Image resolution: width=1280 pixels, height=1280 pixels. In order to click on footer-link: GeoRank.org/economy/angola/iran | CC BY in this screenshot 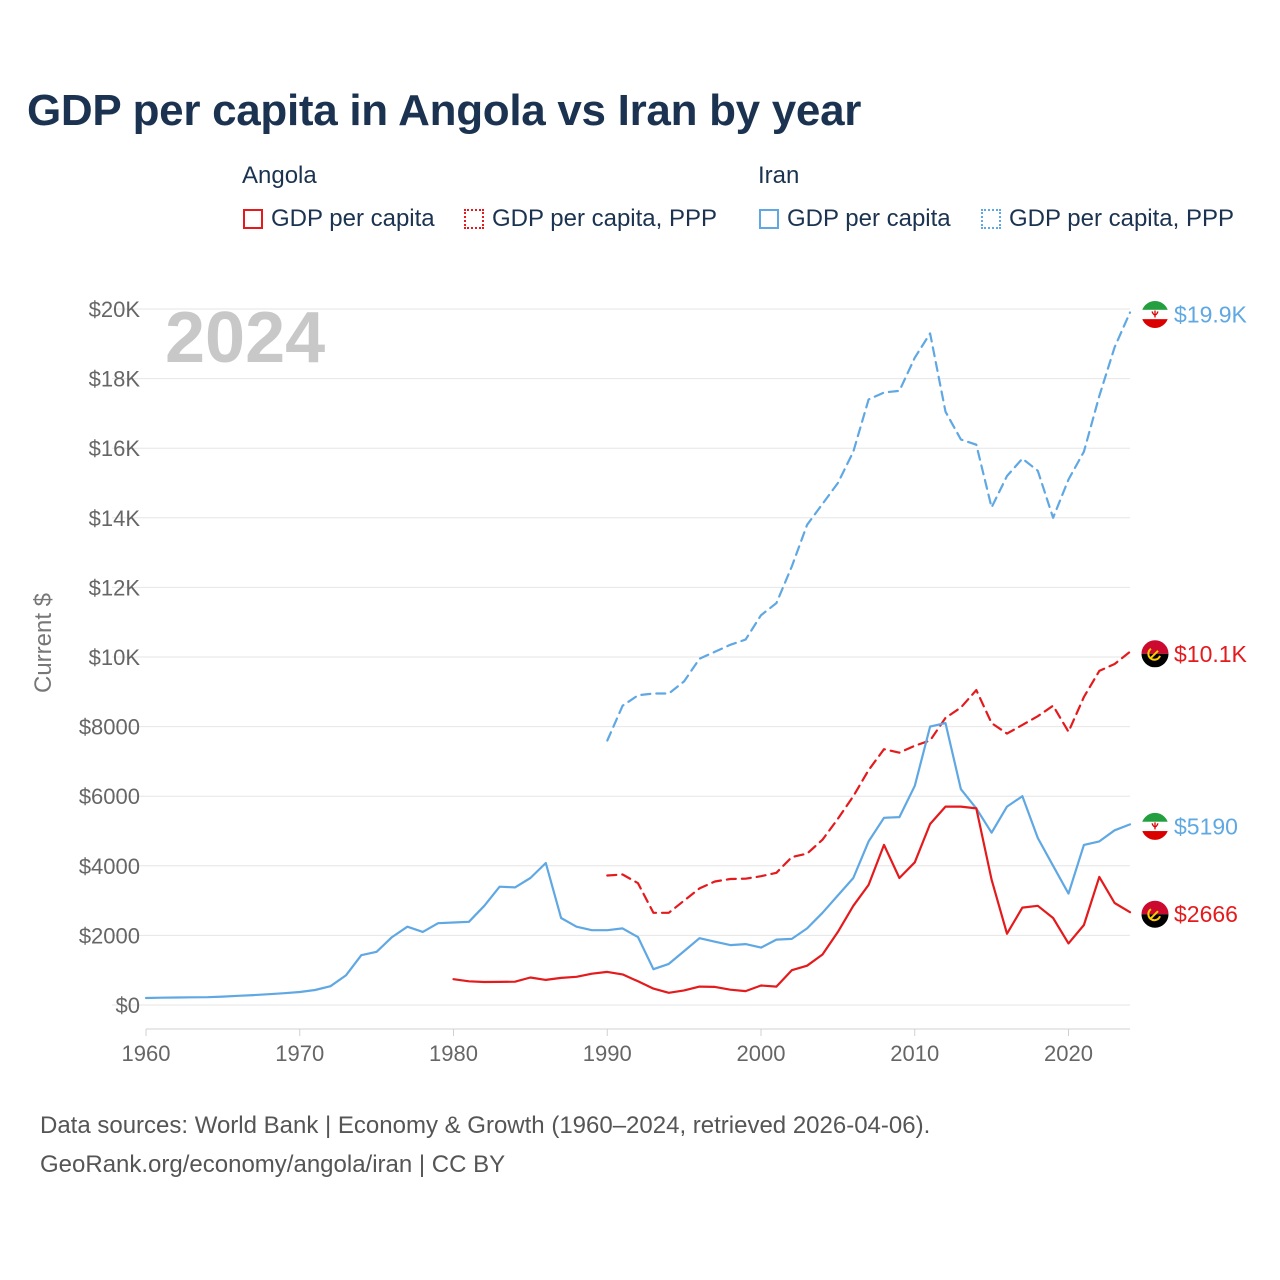, I will do `click(273, 1164)`.